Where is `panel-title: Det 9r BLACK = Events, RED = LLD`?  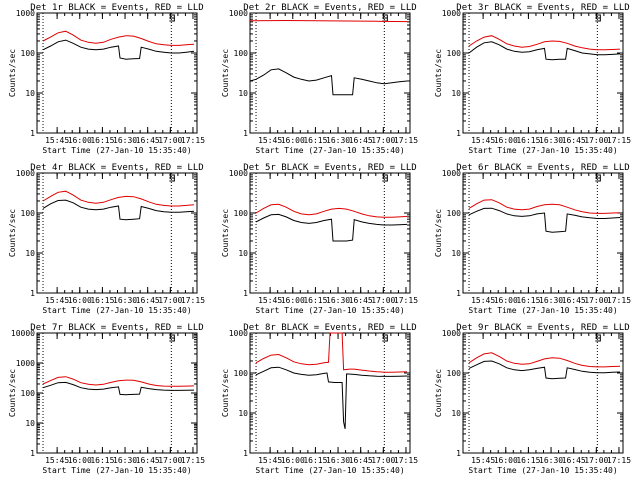 panel-title: Det 9r BLACK = Events, RED = LLD is located at coordinates (542, 328).